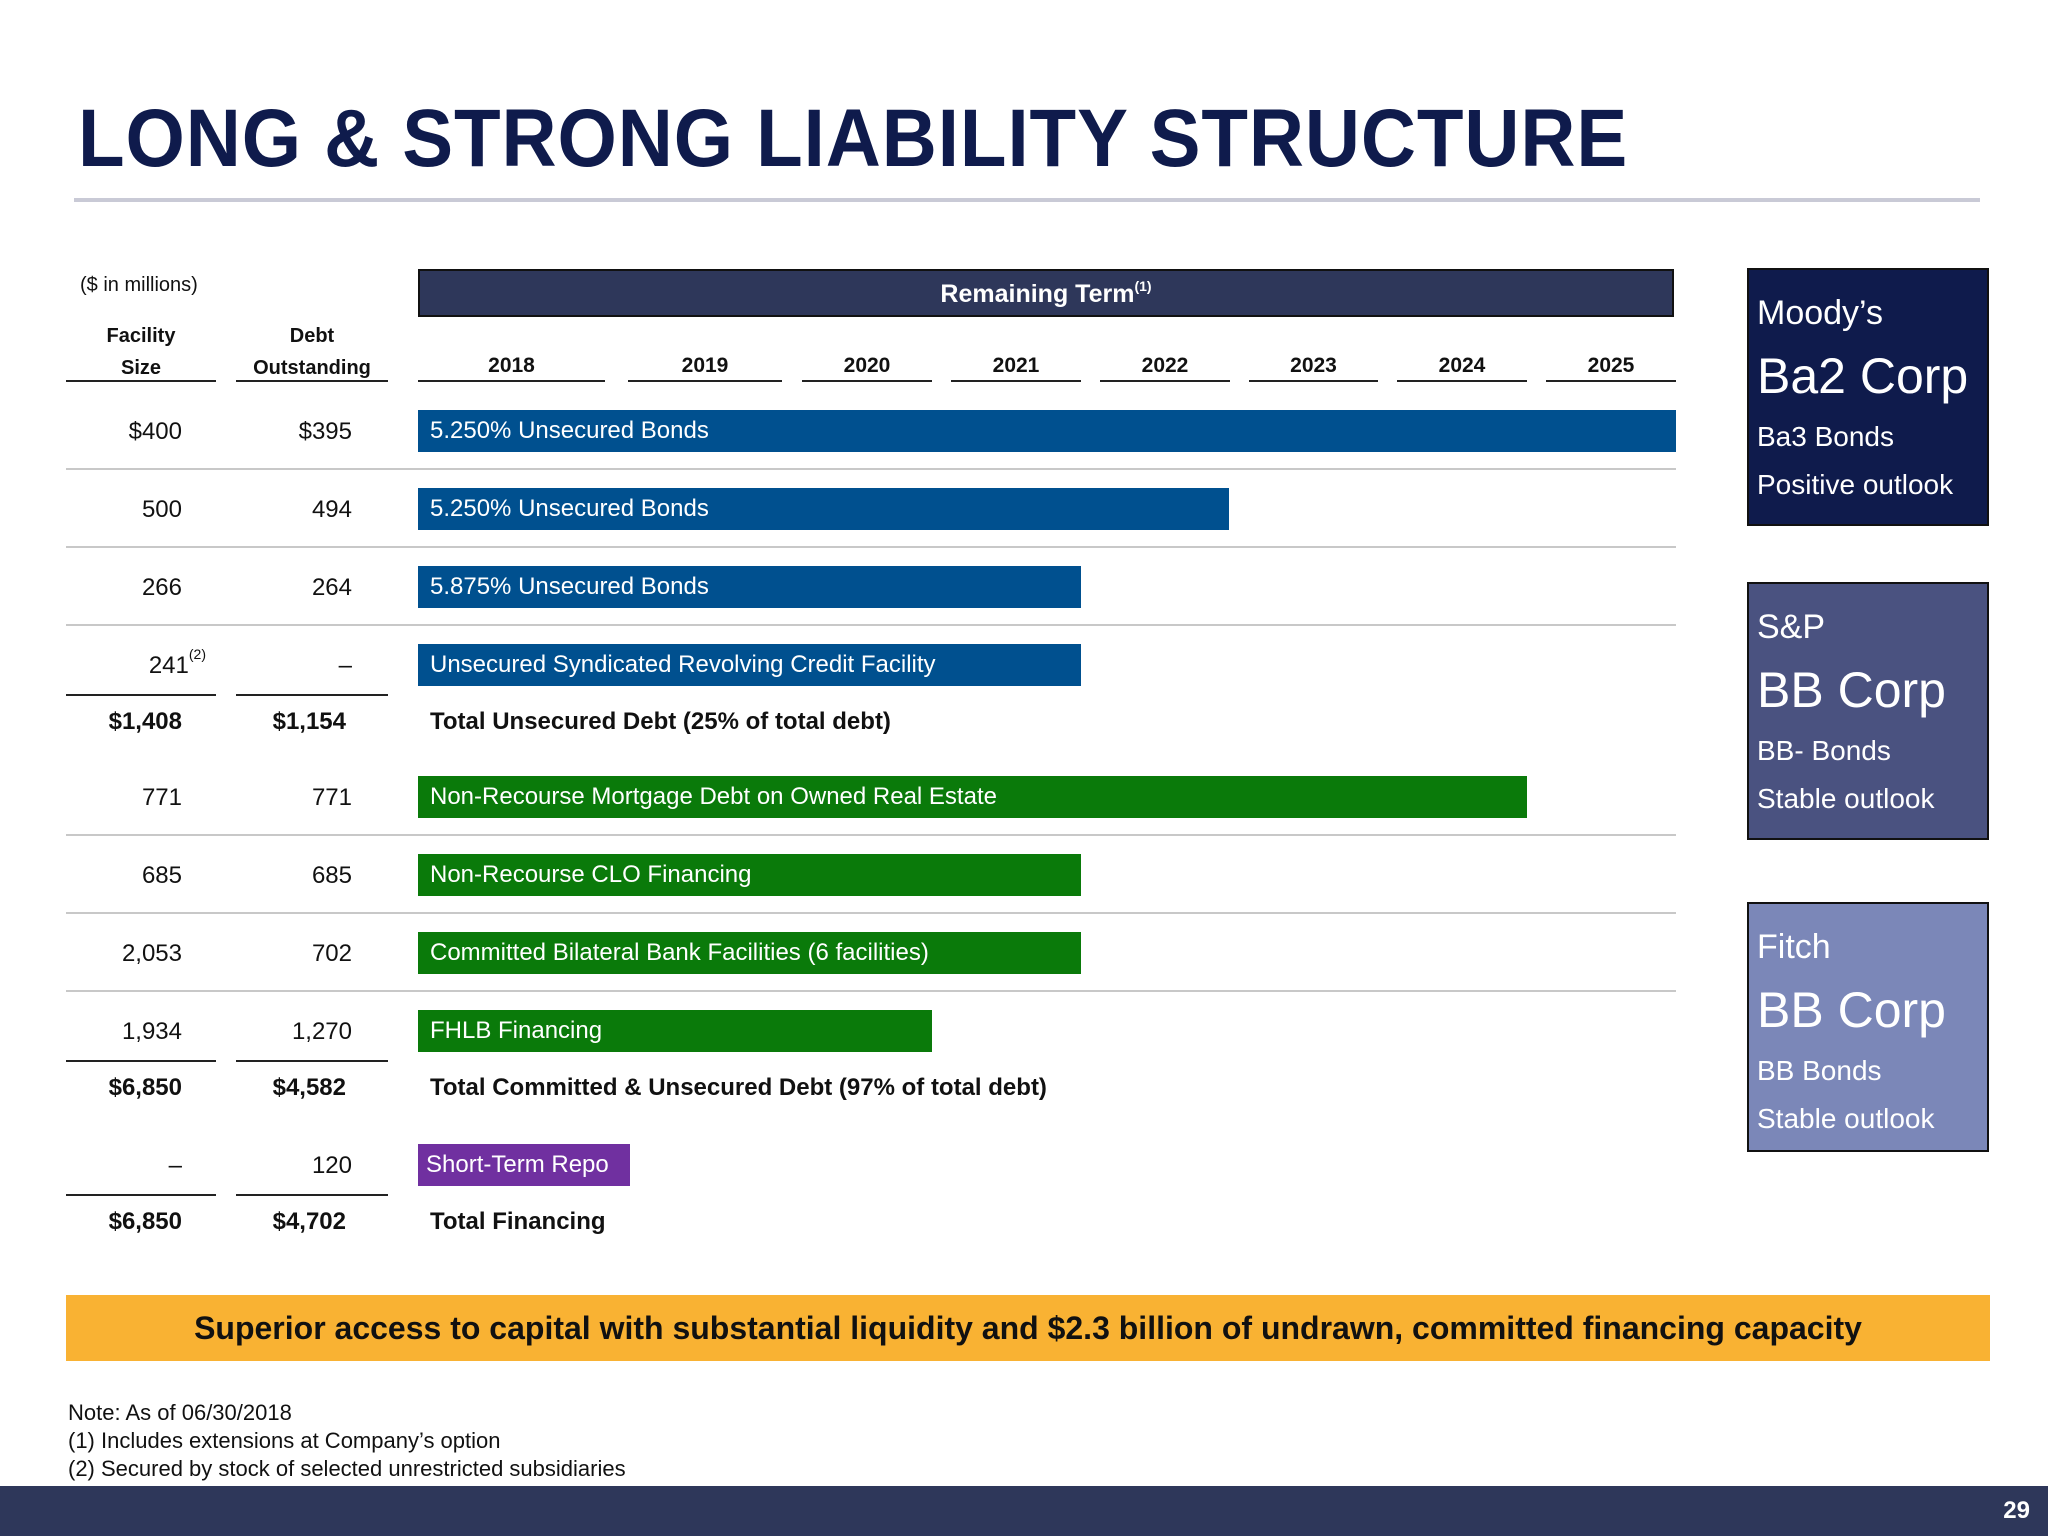 This screenshot has width=2048, height=1536. Describe the element at coordinates (145, 721) in the screenshot. I see `total-facility-value: $1,408` at that location.